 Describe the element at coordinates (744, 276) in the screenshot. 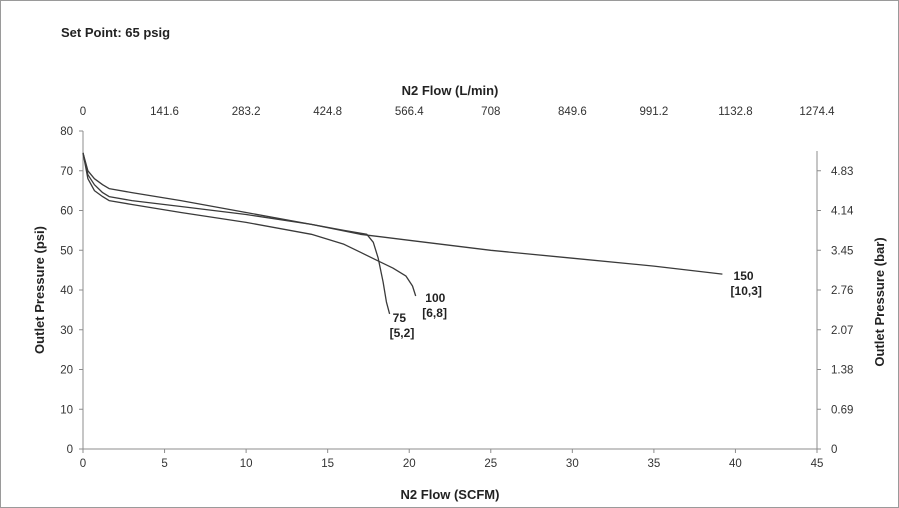

I see `series-label-line: 150` at that location.